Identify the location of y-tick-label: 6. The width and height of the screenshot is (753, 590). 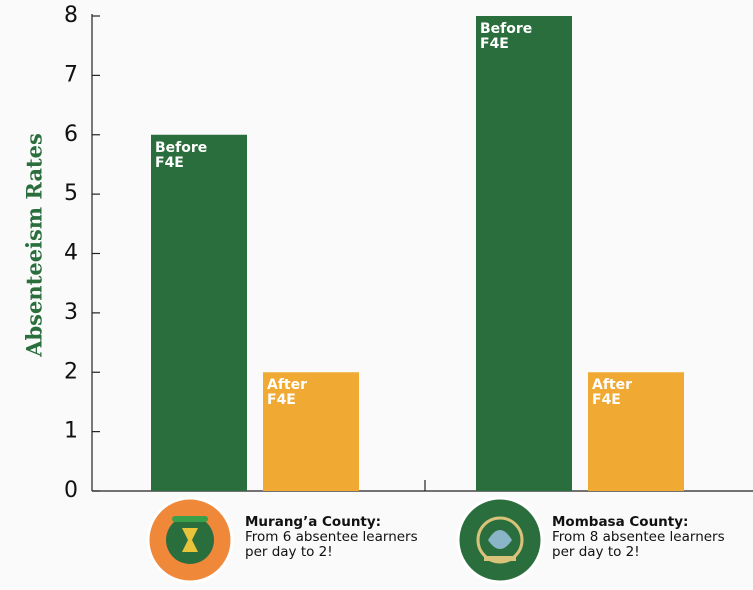
(71, 134).